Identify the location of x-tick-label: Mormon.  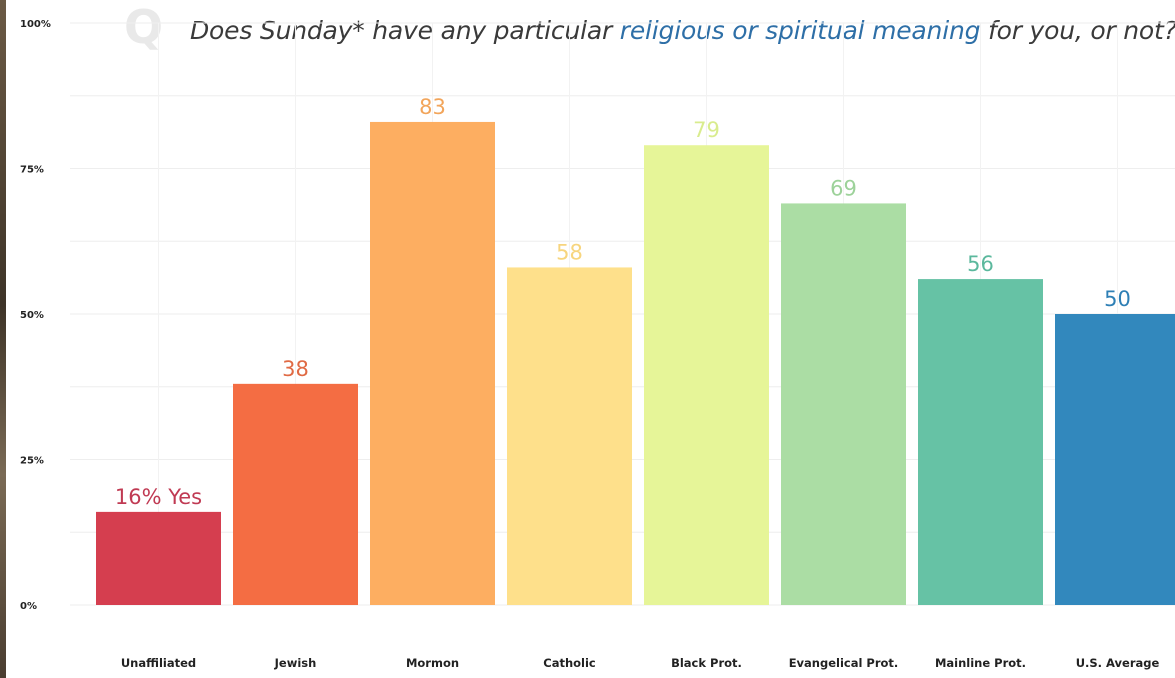
(432, 663).